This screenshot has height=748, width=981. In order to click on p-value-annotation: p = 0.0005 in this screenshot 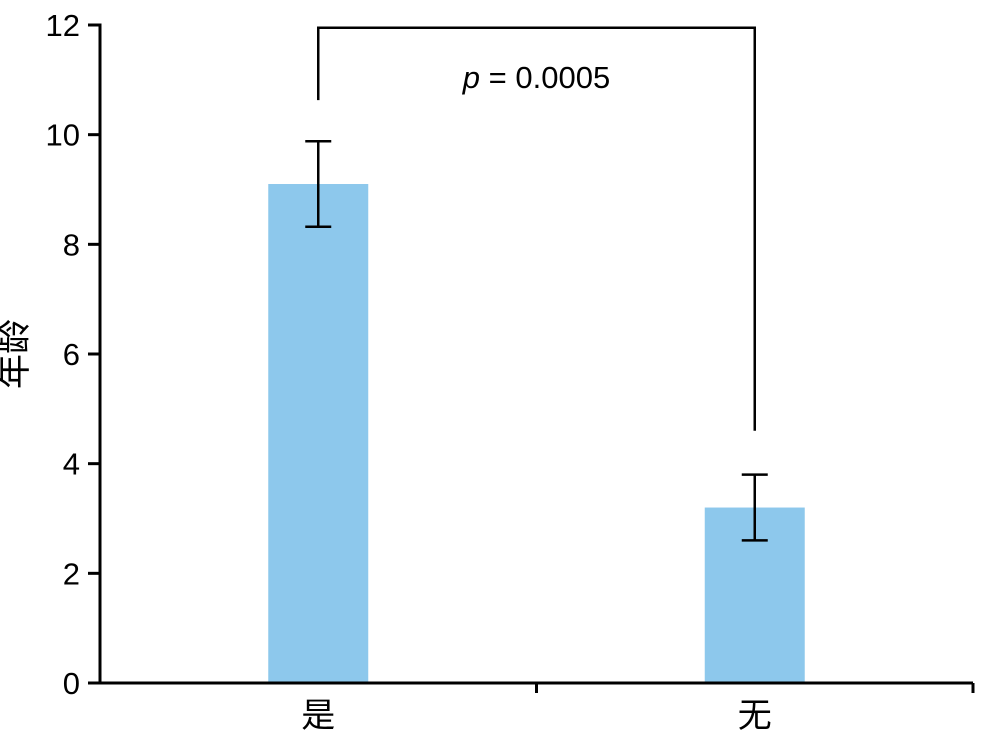, I will do `click(536, 77)`.